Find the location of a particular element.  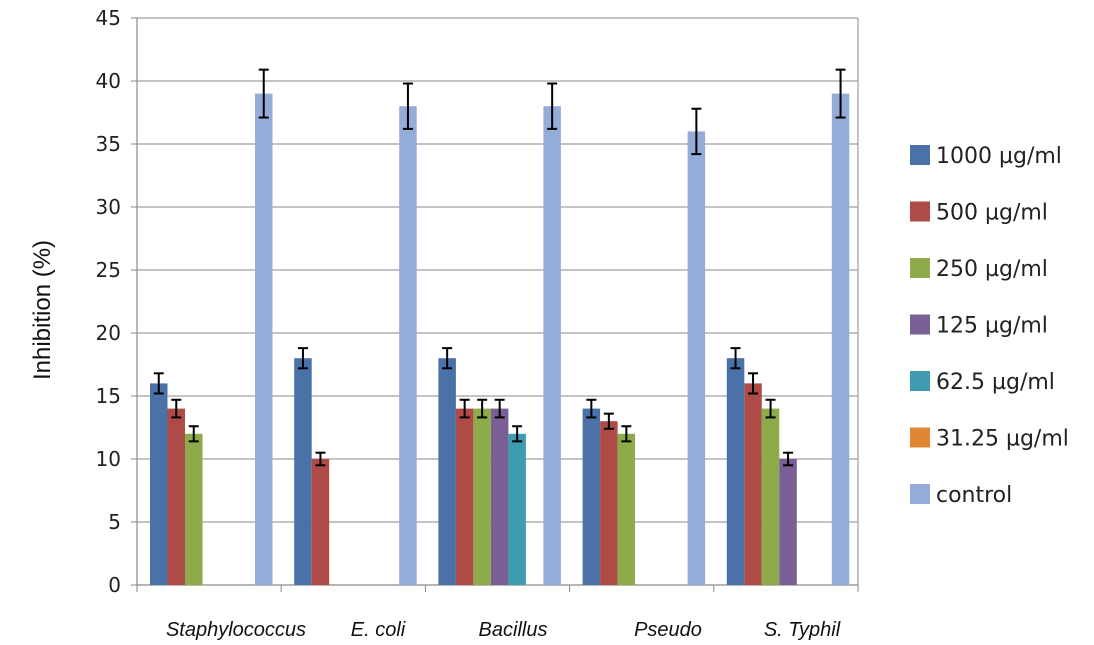

x-category-label: S. Typhil is located at coordinates (802, 630).